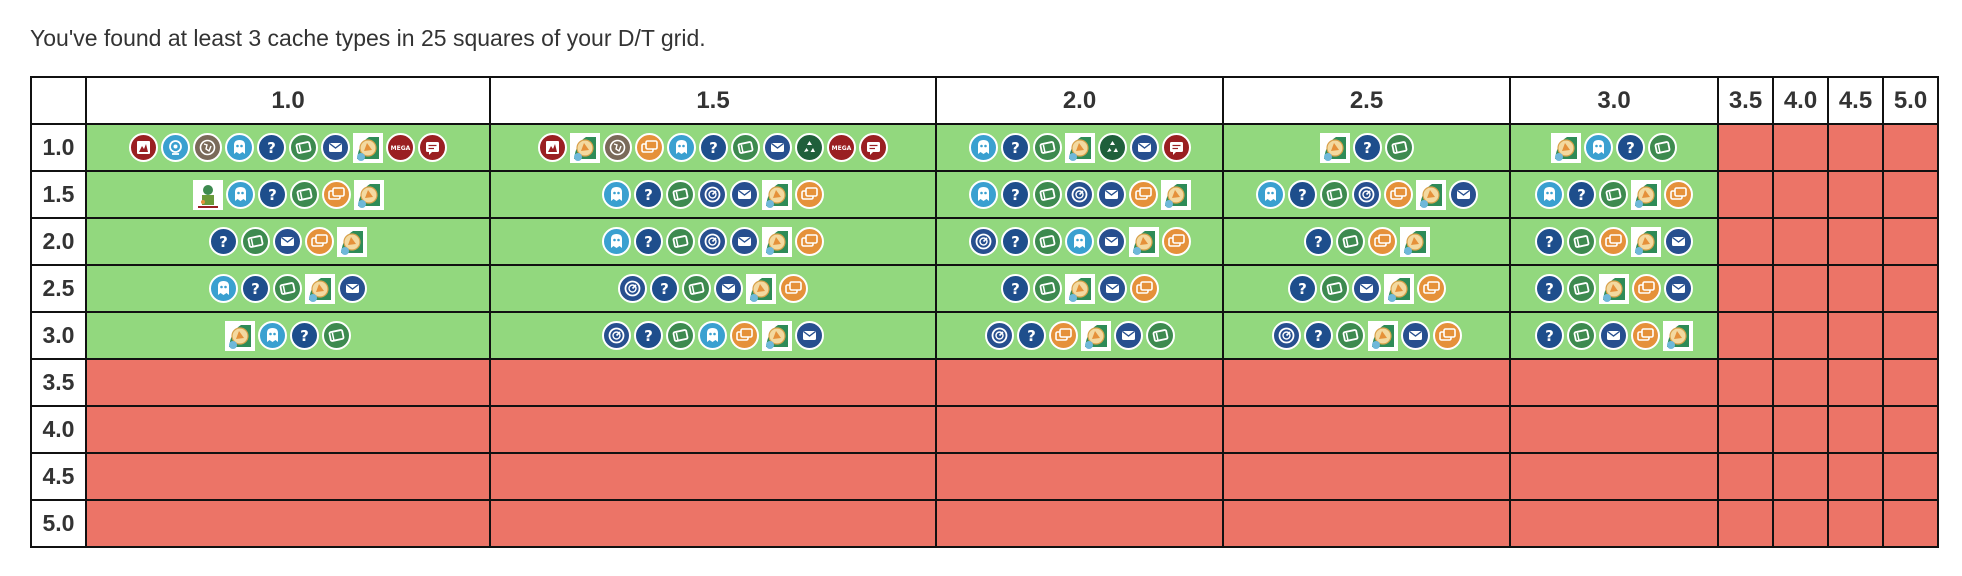 This screenshot has height=576, width=1962. Describe the element at coordinates (207, 194) in the screenshot. I see `benchmark-icon` at that location.